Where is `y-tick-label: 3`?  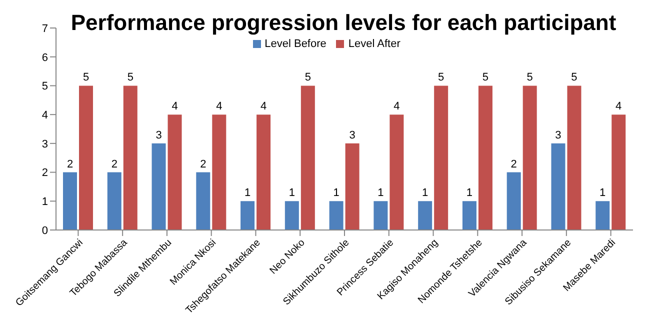
y-tick-label: 3 is located at coordinates (45, 144).